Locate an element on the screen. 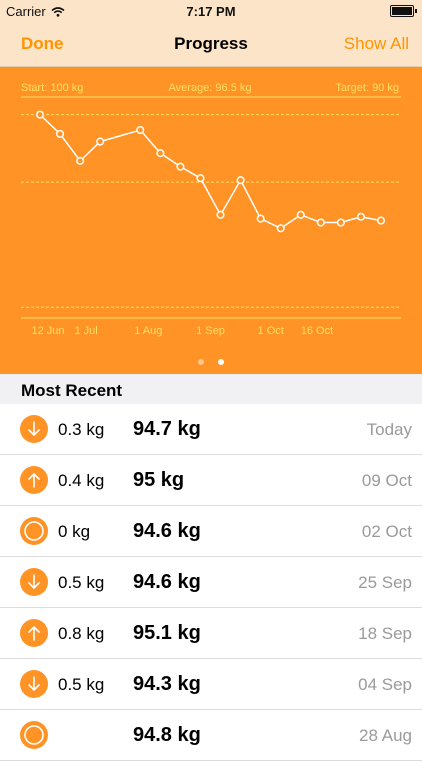  status-bar: Carrier 7:17 PM is located at coordinates (211, 11).